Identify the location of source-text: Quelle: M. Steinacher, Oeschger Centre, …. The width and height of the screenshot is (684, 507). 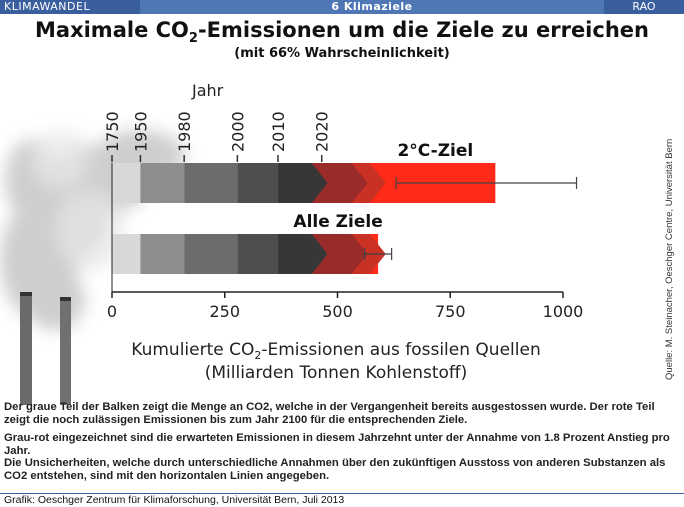
(669, 259).